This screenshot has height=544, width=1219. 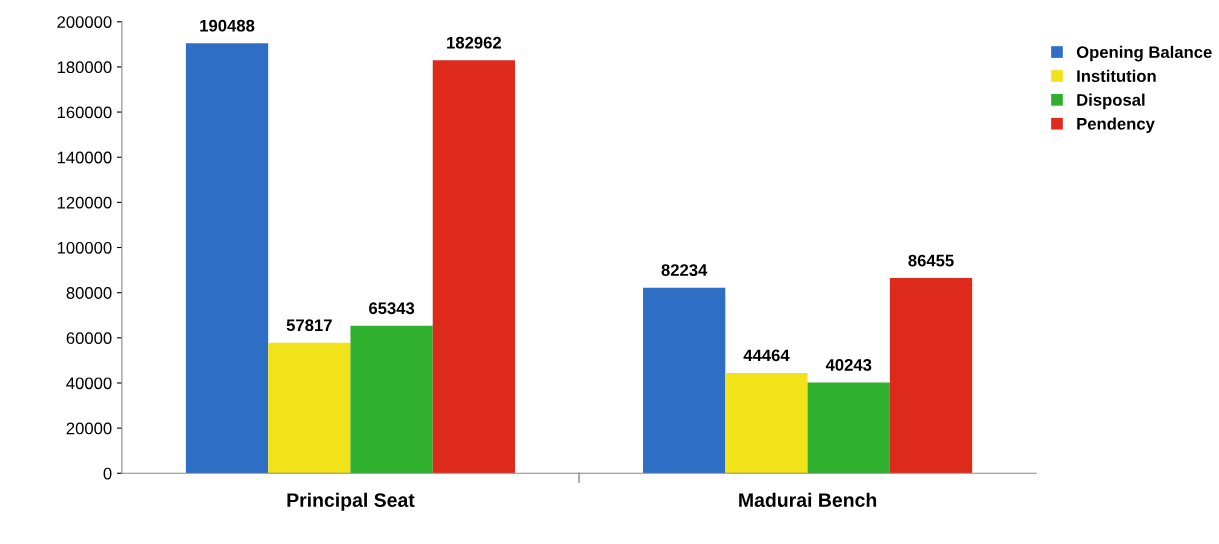 I want to click on data-label: 65343, so click(x=392, y=308).